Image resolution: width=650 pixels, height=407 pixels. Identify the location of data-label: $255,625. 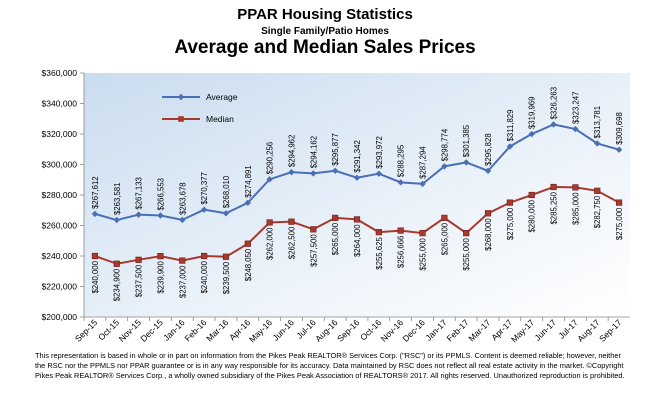
(379, 253).